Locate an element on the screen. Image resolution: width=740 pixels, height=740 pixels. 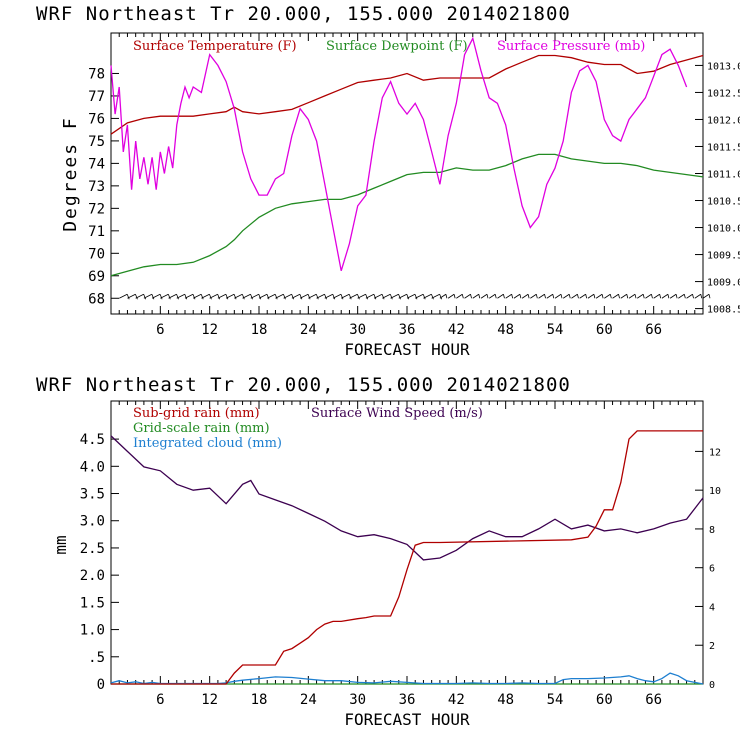
bottom-x-tick-label: 36 is located at coordinates (407, 700).